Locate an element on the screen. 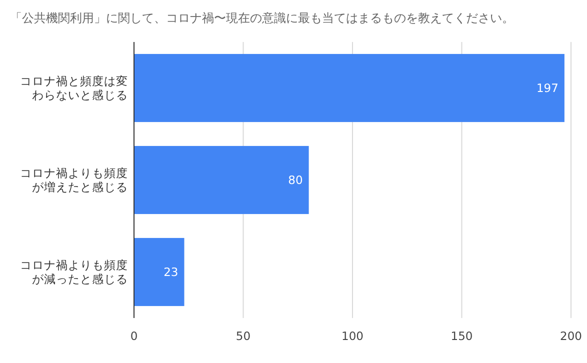 The height and width of the screenshot is (363, 587). y-tick-label: コロナ禍よりも頻度が減ったと感じる is located at coordinates (74, 272).